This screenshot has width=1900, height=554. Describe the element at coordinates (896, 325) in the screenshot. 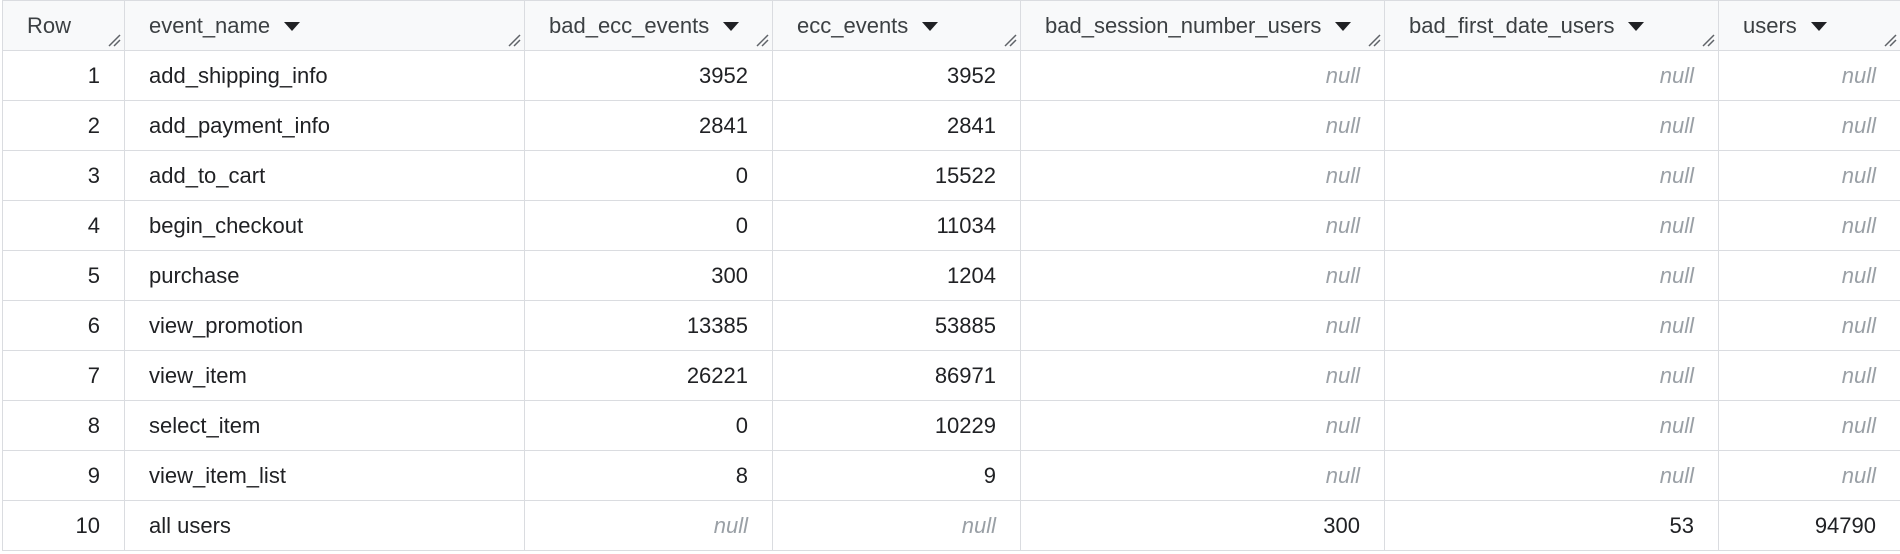

I see `ecc-events-cell: 53885` at that location.